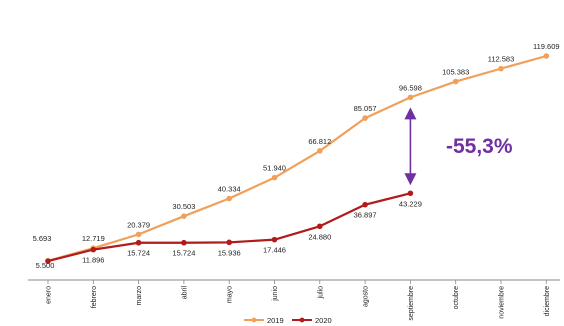 The image size is (564, 326). Describe the element at coordinates (42, 238) in the screenshot. I see `data-label-2019-enero: 5.693` at that location.